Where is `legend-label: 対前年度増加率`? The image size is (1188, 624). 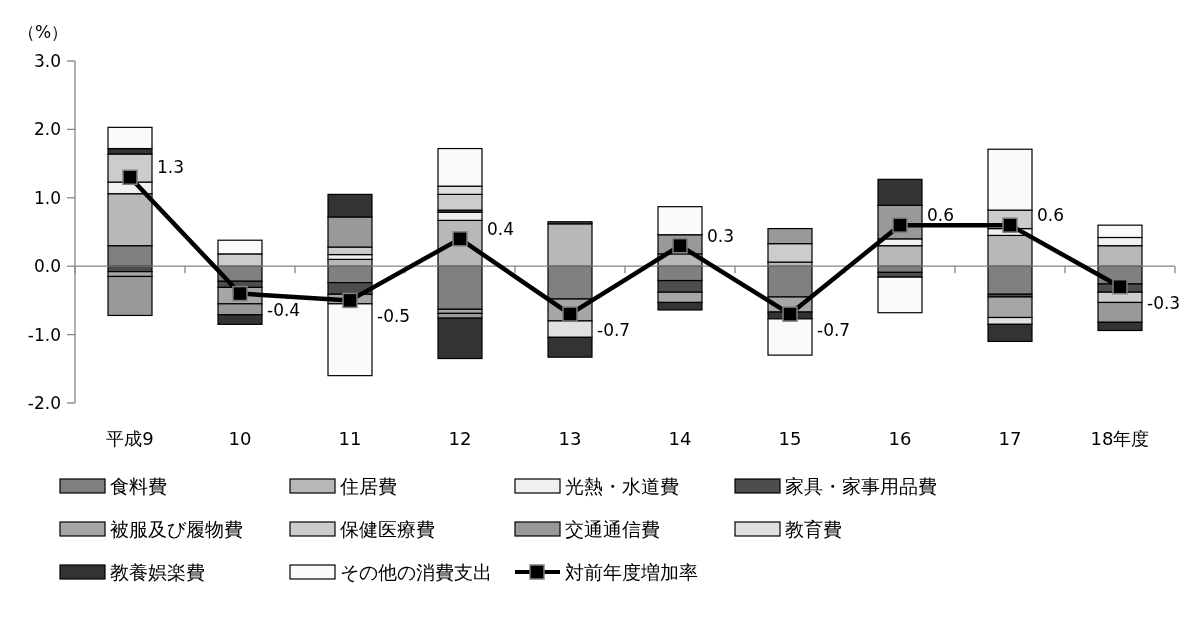 legend-label: 対前年度増加率 is located at coordinates (631, 572).